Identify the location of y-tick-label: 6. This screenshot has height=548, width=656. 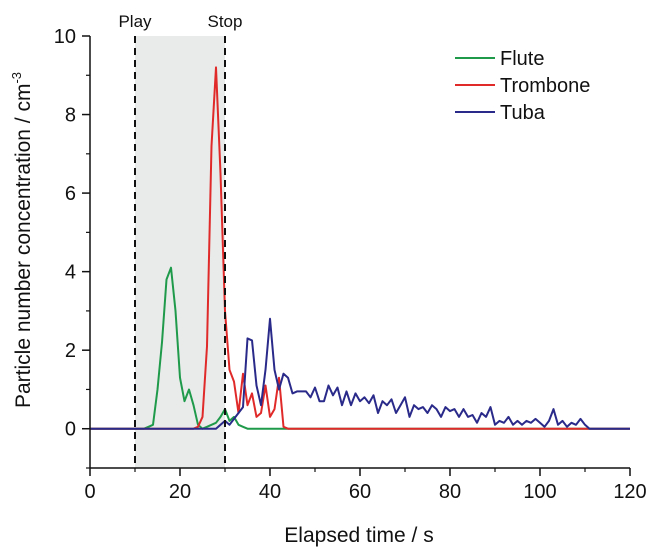
(70, 194).